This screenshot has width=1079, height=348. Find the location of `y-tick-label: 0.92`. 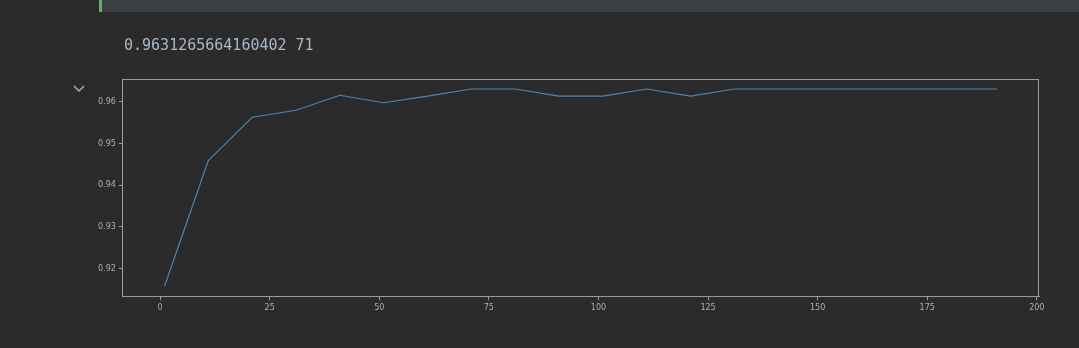

y-tick-label: 0.92 is located at coordinates (107, 268).